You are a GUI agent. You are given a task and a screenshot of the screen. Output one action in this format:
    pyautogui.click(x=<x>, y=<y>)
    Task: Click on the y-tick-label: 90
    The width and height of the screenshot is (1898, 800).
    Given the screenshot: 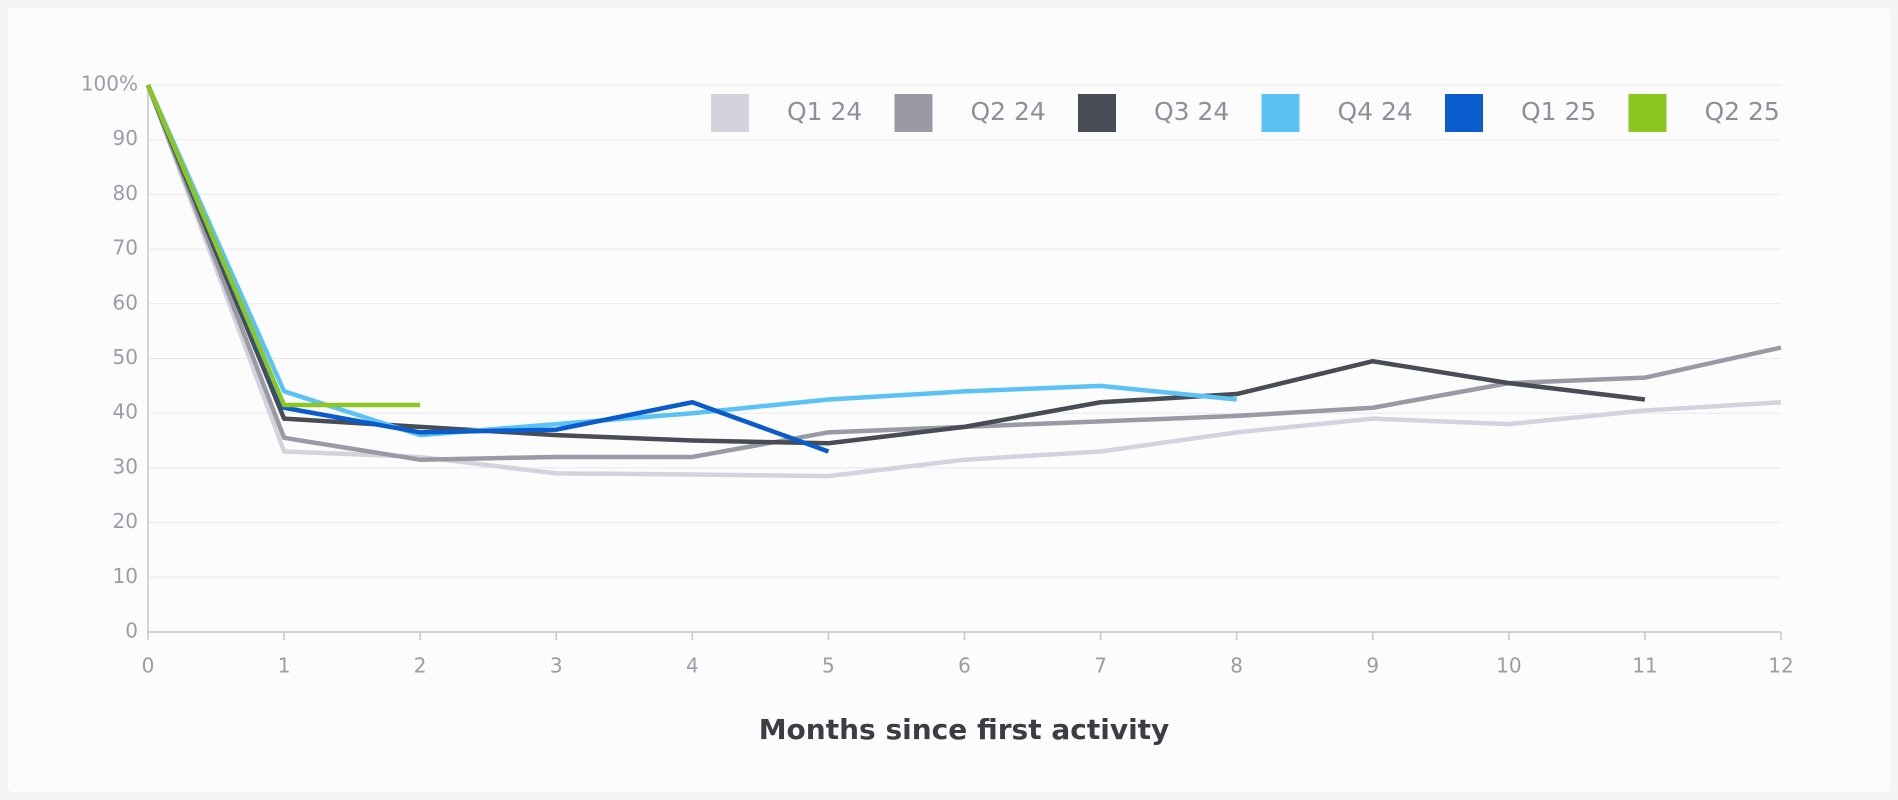 What is the action you would take?
    pyautogui.click(x=125, y=138)
    